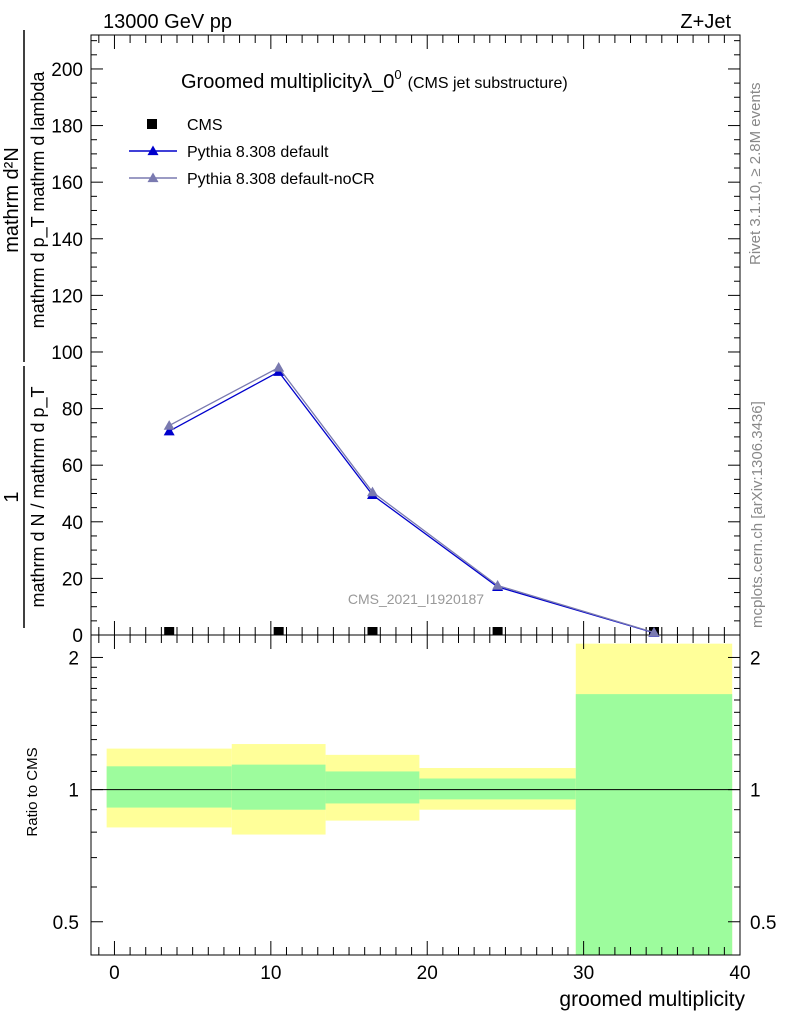 This screenshot has height=1024, width=786. Describe the element at coordinates (763, 923) in the screenshot. I see `ratio-tick-label-right: 0.5` at that location.